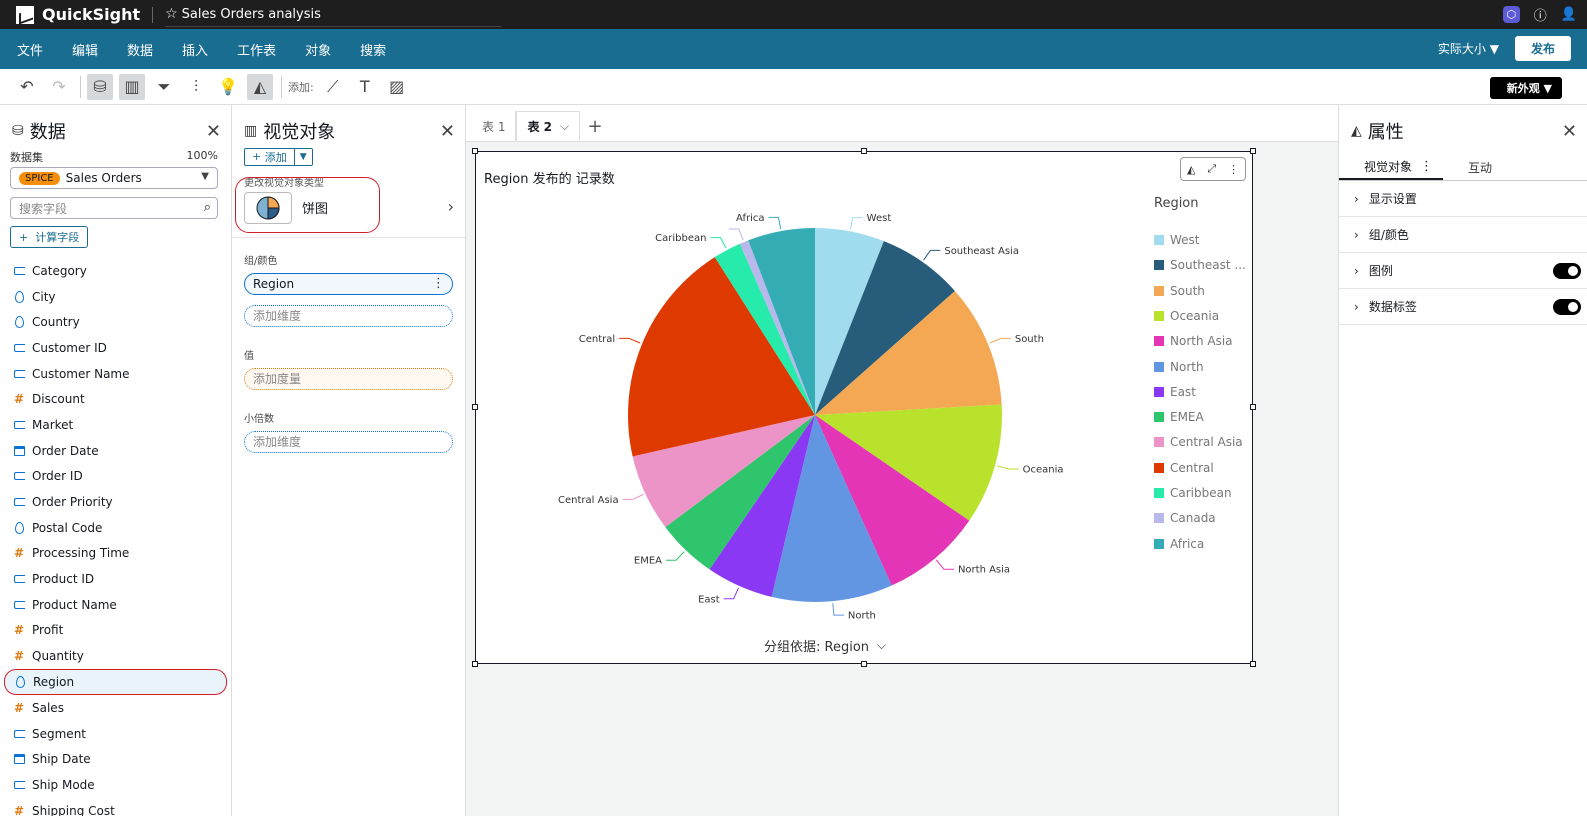 The width and height of the screenshot is (1587, 816). Describe the element at coordinates (195, 51) in the screenshot. I see `menu-insert: 插入` at that location.